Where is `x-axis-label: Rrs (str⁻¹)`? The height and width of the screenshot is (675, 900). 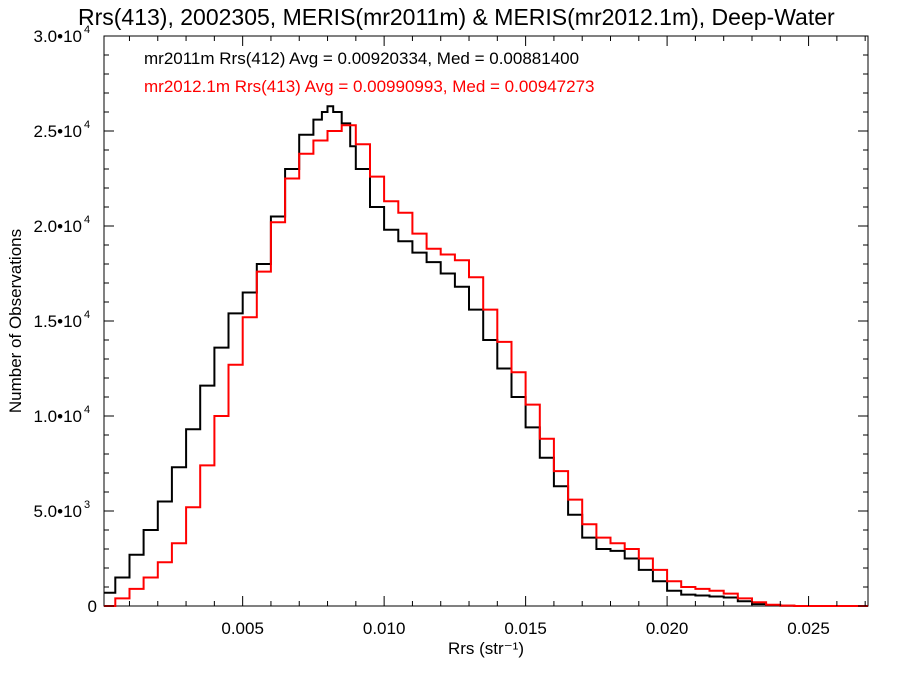 x-axis-label: Rrs (str⁻¹) is located at coordinates (486, 648).